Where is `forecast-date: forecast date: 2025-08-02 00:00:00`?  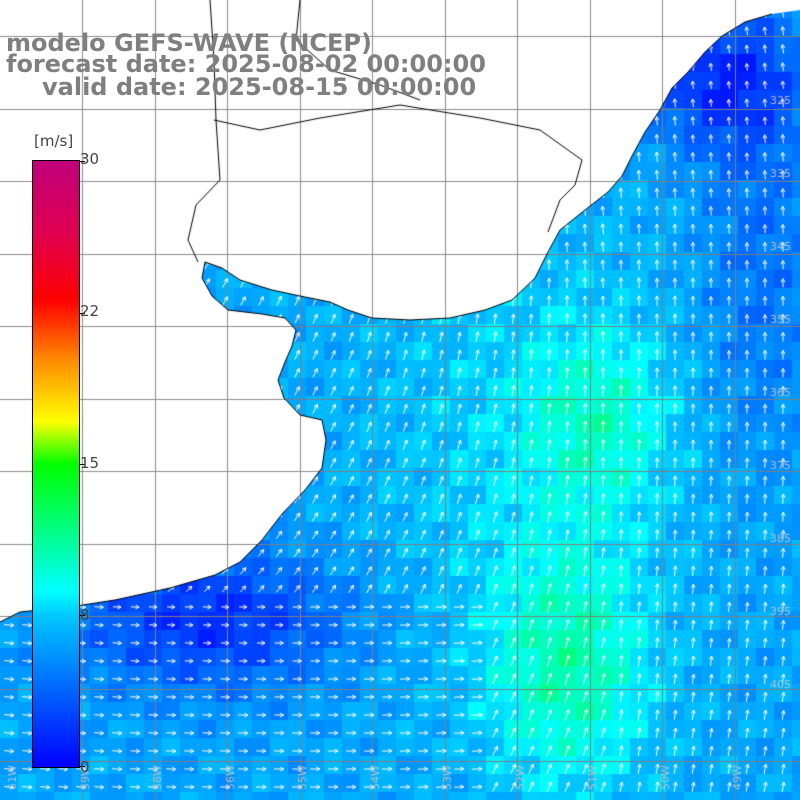 forecast-date: forecast date: 2025-08-02 00:00:00 is located at coordinates (246, 64).